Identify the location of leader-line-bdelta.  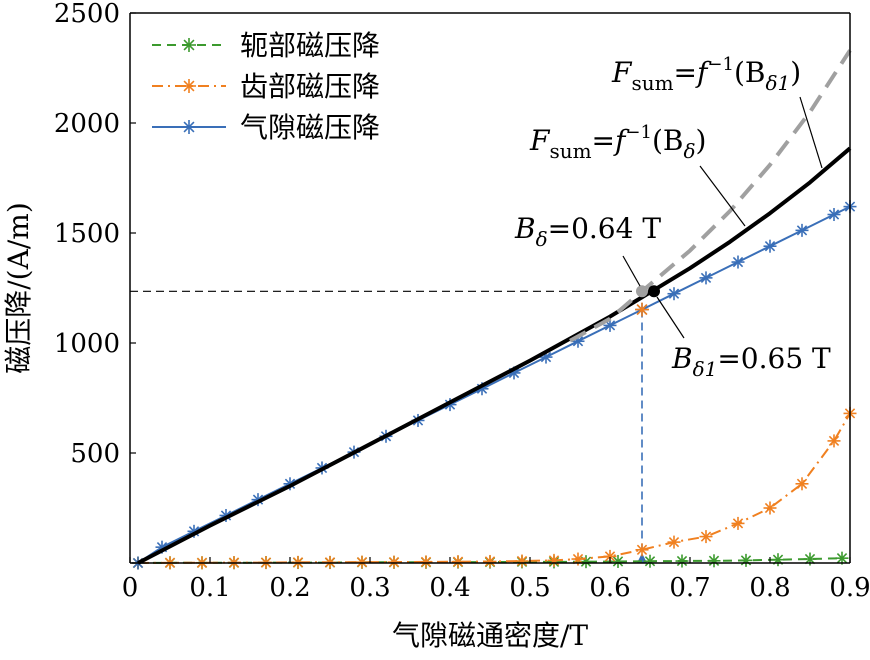
(631, 271).